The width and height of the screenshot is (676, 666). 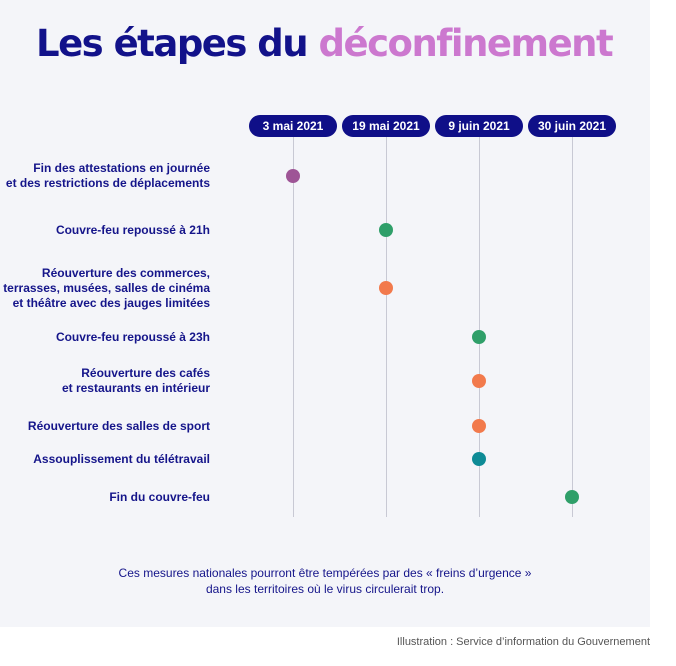 I want to click on step-label-line: terrasses, musées, salles de cinéma, so click(x=106, y=287).